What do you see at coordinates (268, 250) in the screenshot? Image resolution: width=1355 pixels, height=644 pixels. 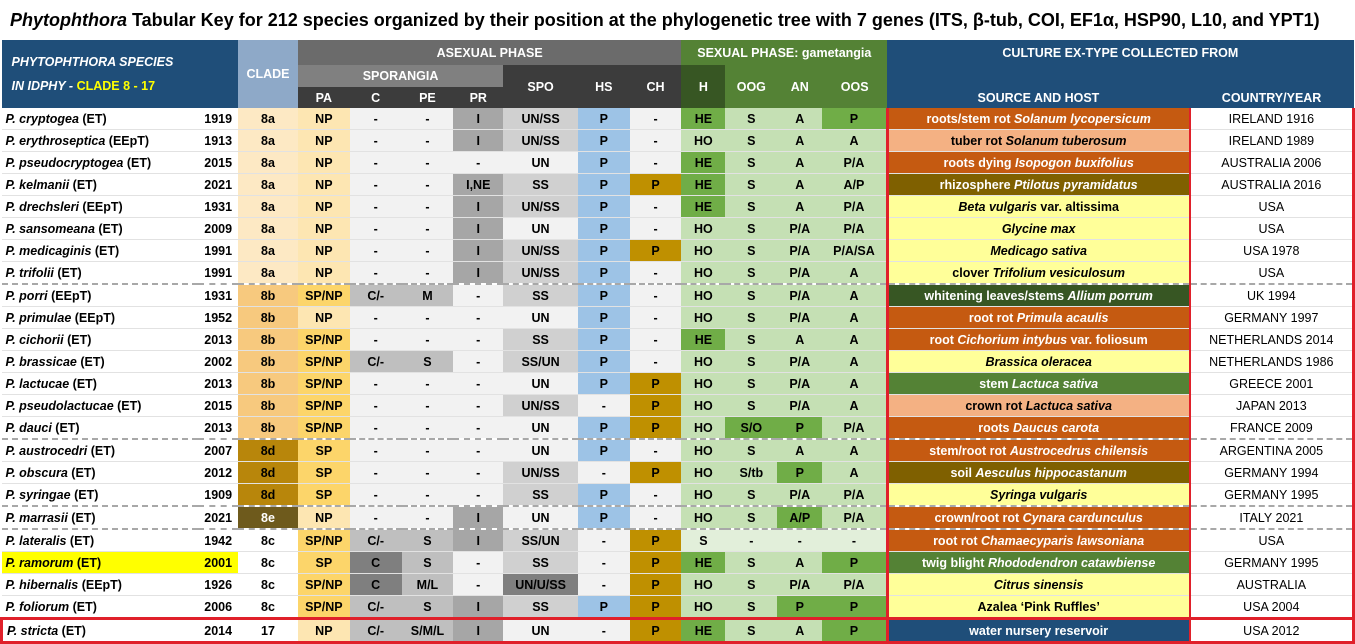 I see `clade-value: 8a` at bounding box center [268, 250].